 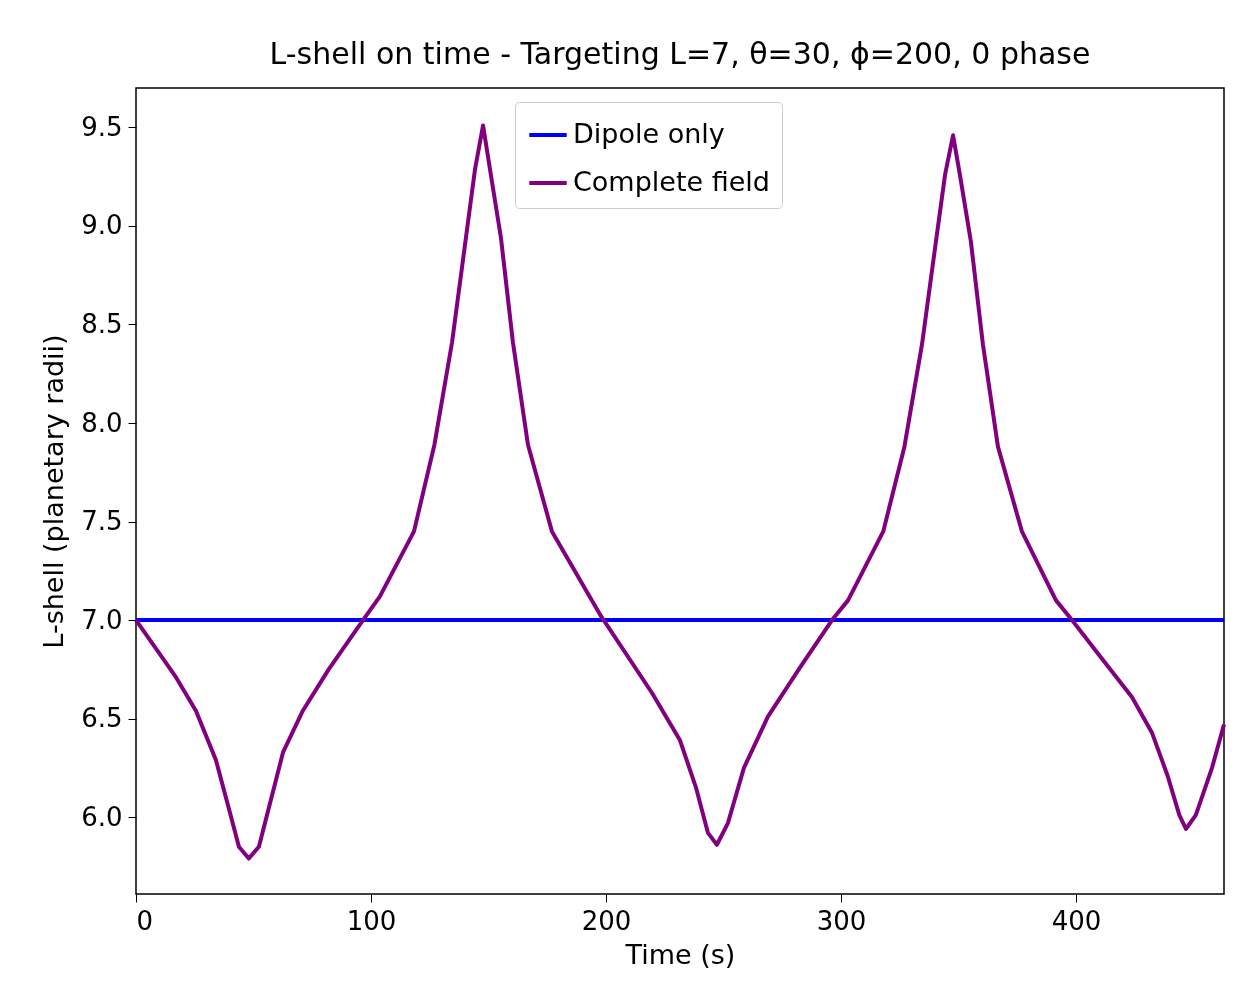 I want to click on y-tick-label: 7.5, so click(x=102, y=521).